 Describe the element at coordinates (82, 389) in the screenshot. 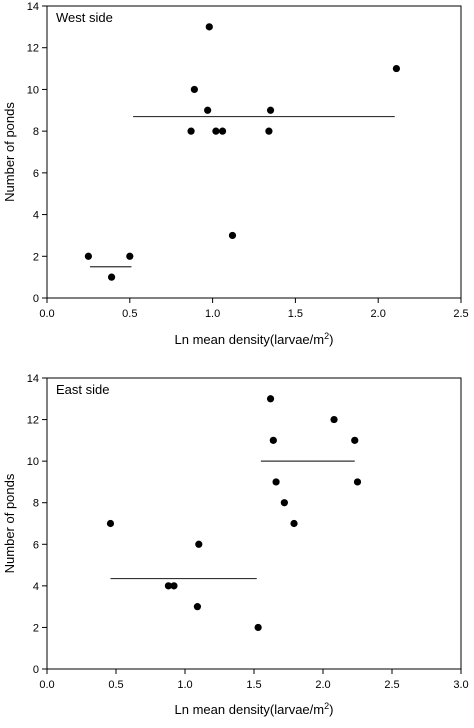

I see `panel-label: East side` at that location.